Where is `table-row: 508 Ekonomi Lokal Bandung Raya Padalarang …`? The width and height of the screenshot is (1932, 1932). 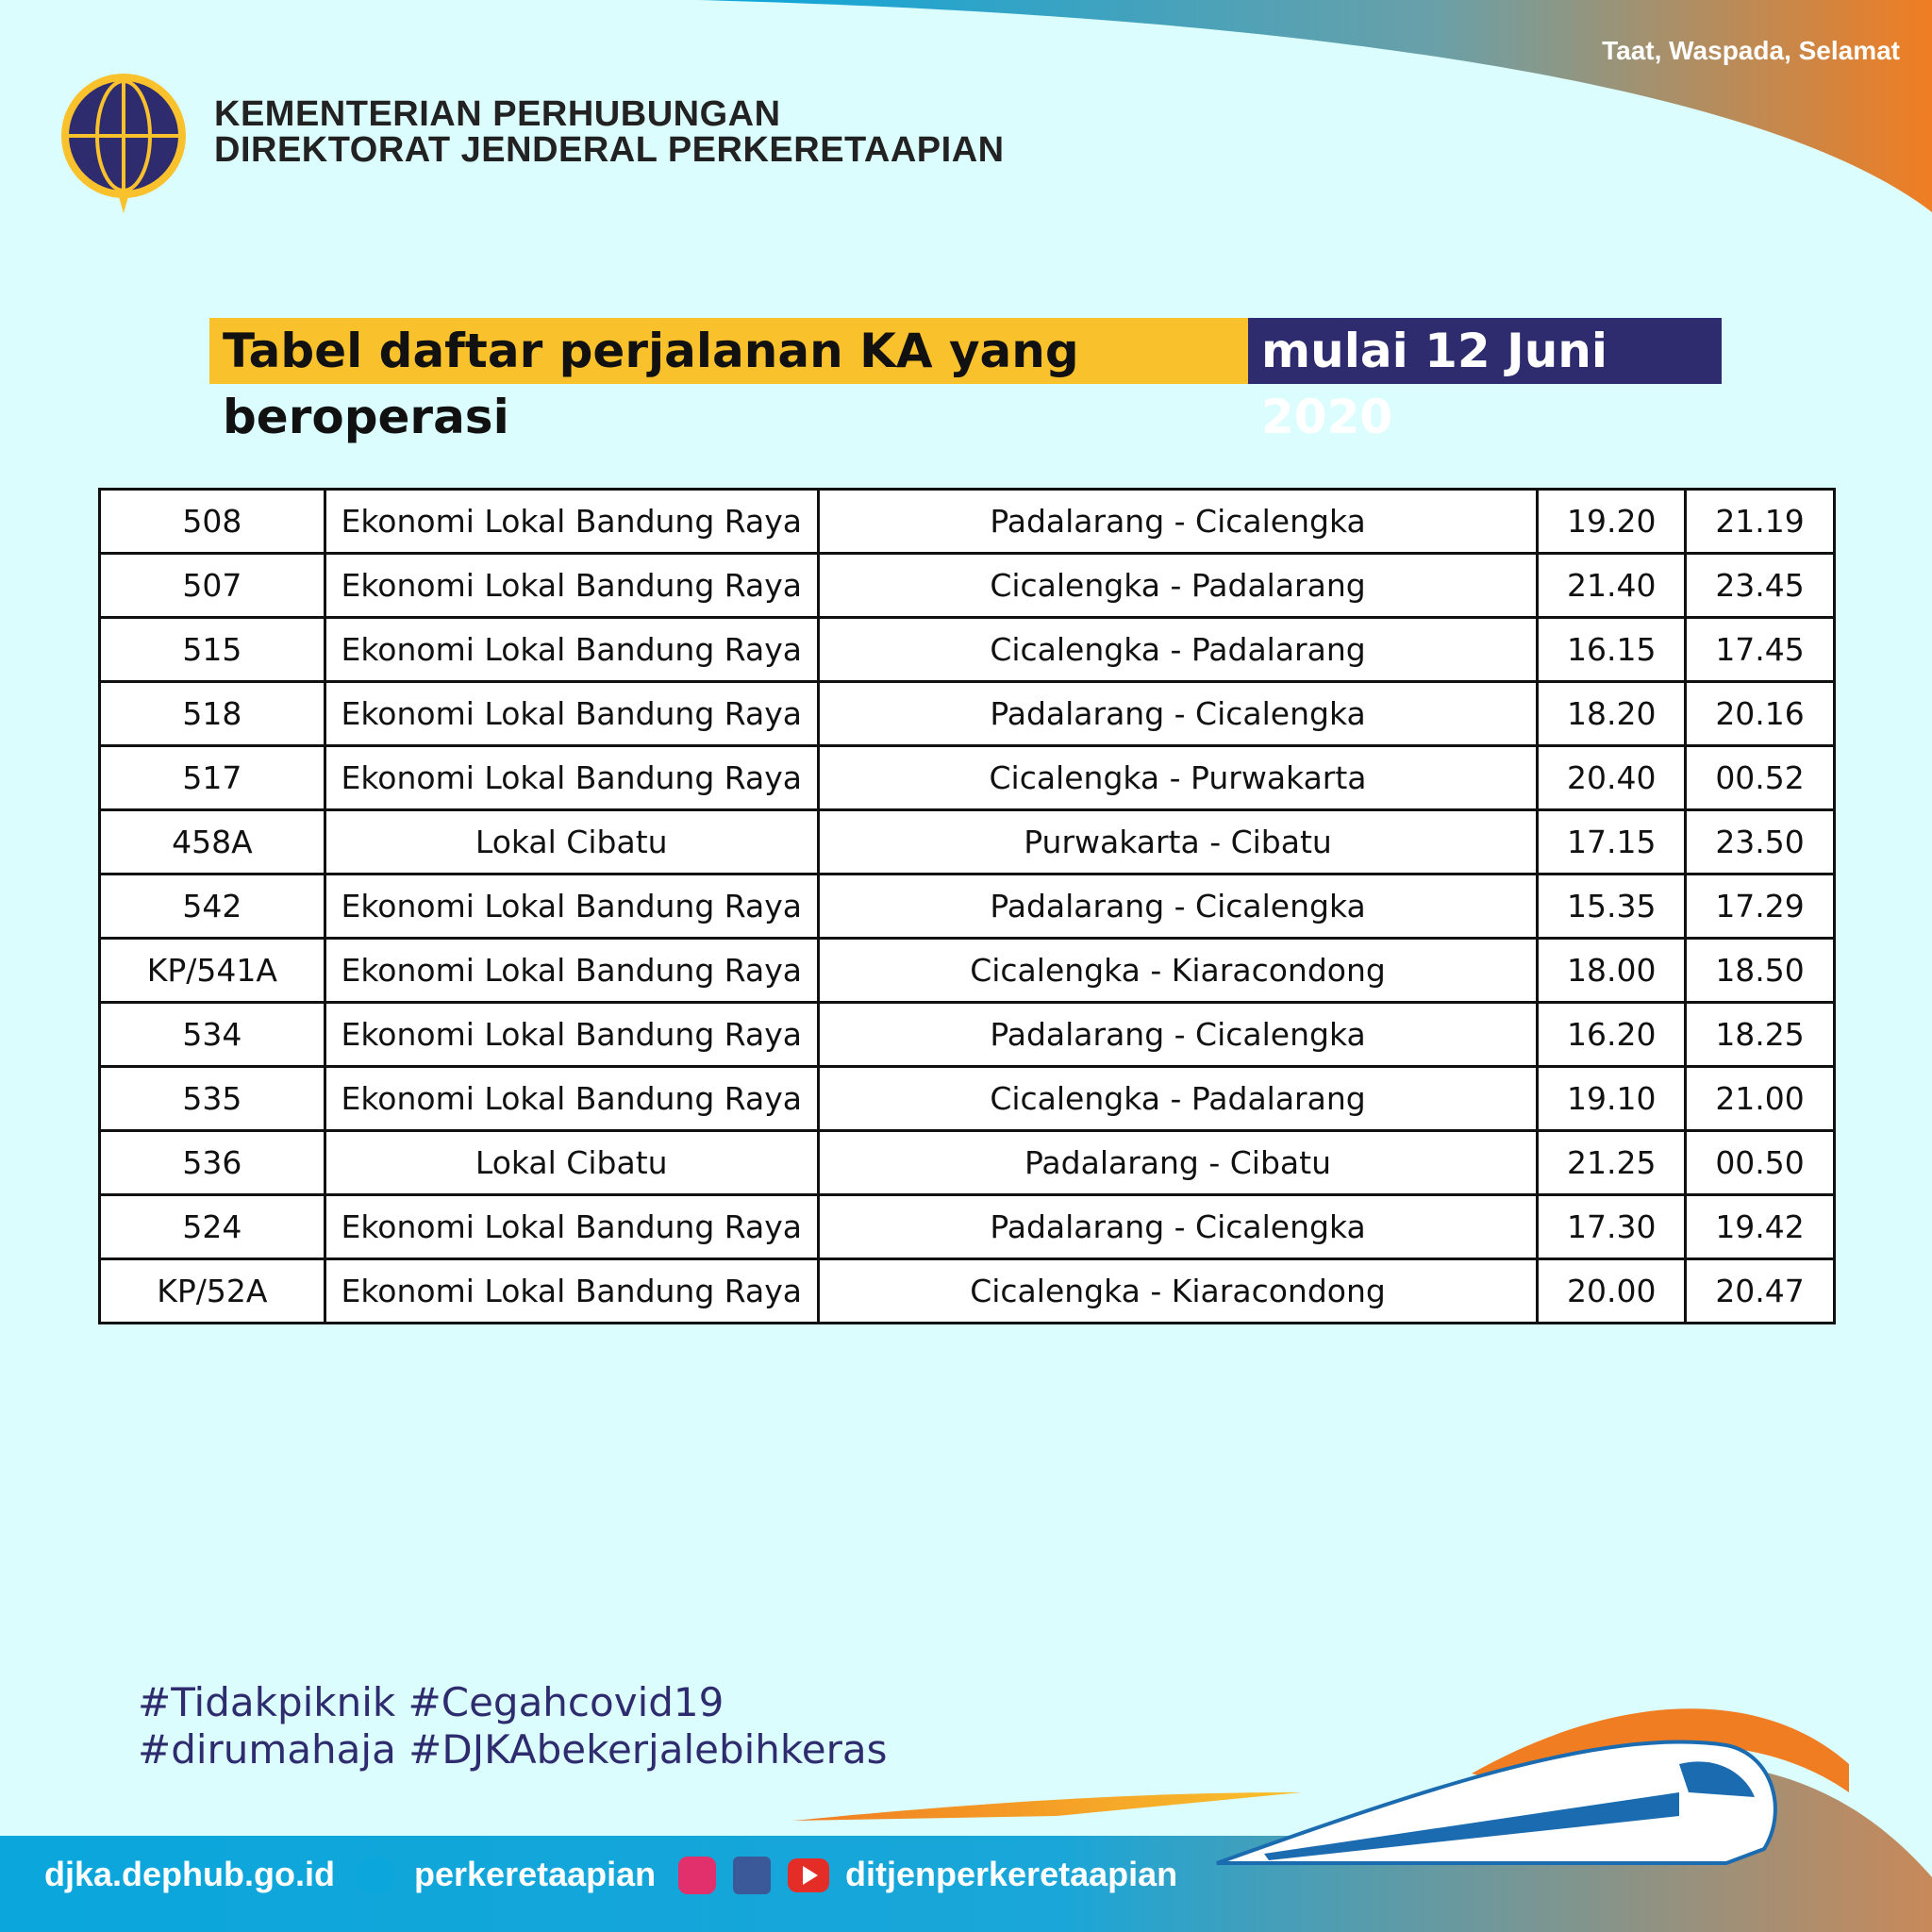
table-row: 508 Ekonomi Lokal Bandung Raya Padalarang … is located at coordinates (967, 522).